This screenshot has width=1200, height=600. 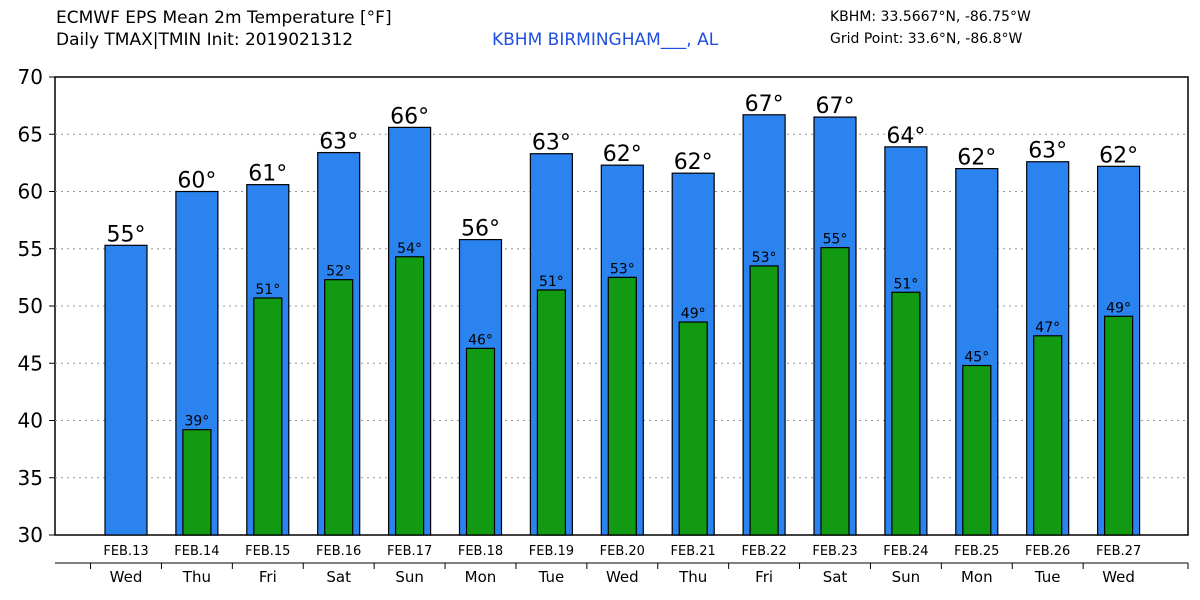 What do you see at coordinates (905, 551) in the screenshot?
I see `x-date-label: FEB.24` at bounding box center [905, 551].